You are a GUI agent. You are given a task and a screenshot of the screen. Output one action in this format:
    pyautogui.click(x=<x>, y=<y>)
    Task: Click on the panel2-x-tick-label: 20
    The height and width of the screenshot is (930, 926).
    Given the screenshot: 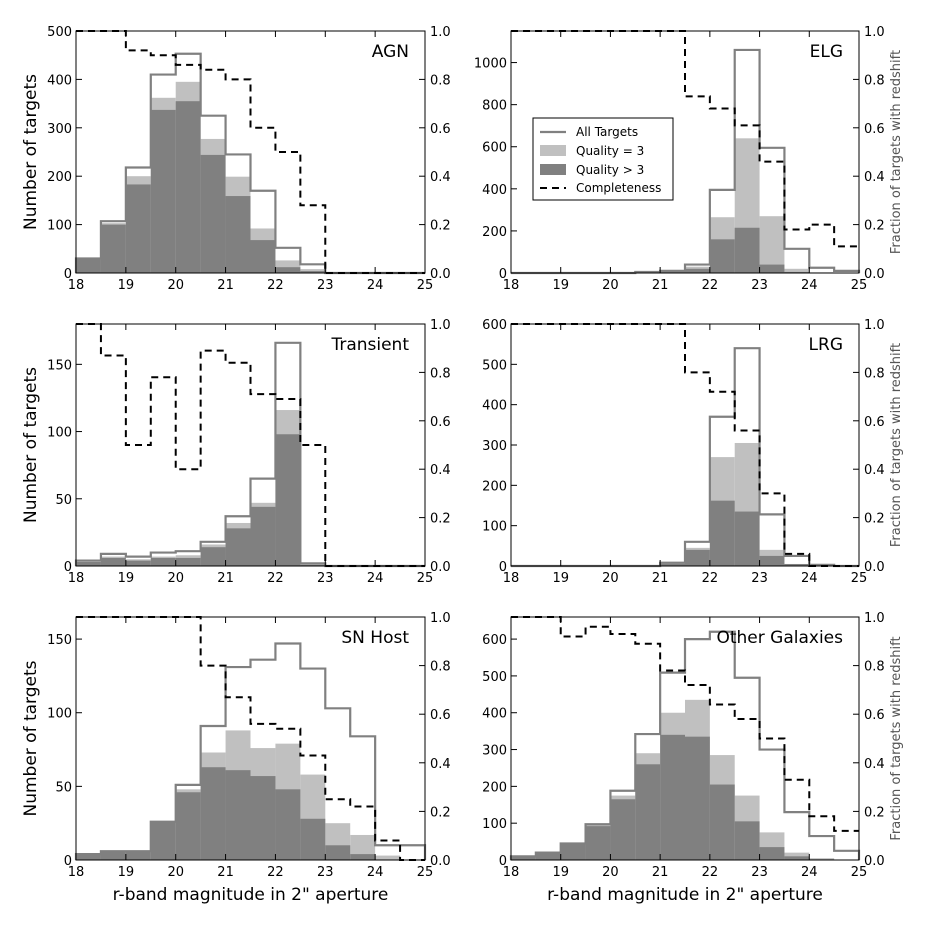 What is the action you would take?
    pyautogui.click(x=610, y=285)
    